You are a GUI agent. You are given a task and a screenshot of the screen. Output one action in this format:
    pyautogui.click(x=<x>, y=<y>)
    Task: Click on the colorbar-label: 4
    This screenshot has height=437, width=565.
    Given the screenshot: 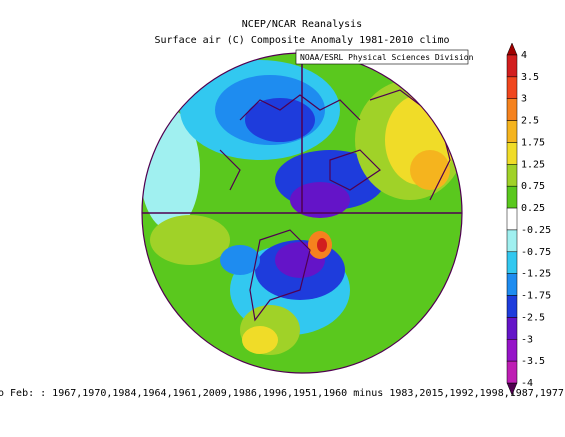 What is the action you would take?
    pyautogui.click(x=524, y=55)
    